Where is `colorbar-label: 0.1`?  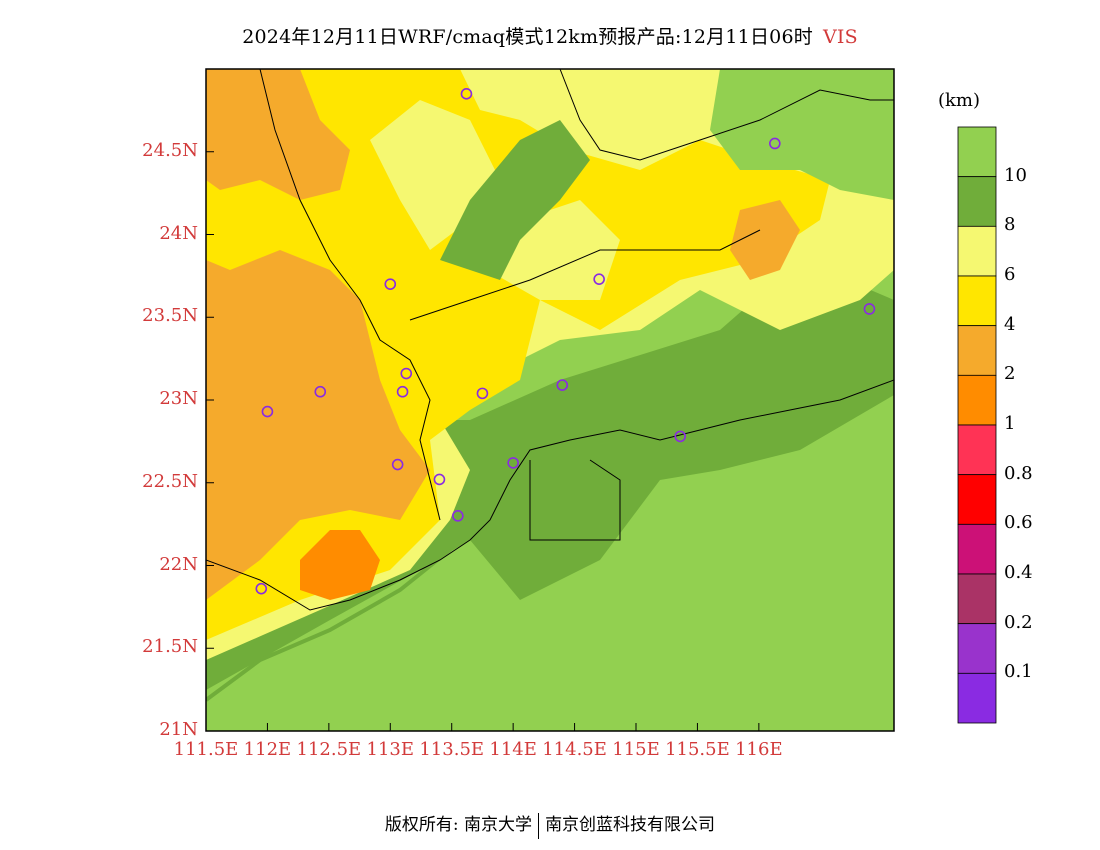 colorbar-label: 0.1 is located at coordinates (1018, 672).